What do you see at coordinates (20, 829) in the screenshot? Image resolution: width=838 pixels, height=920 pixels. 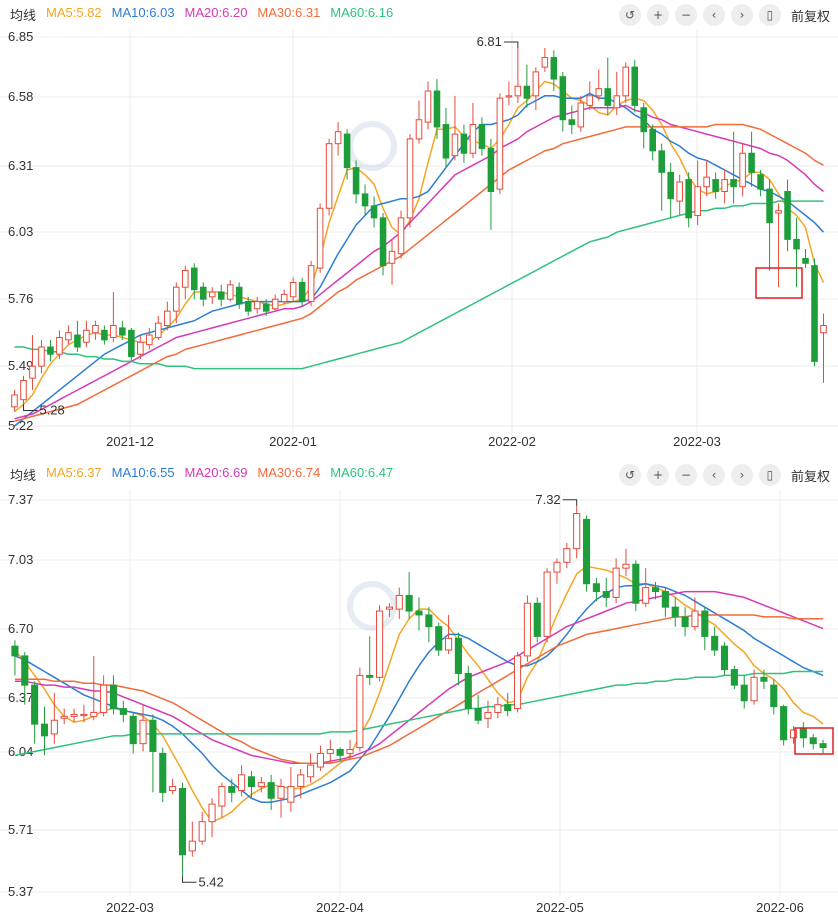 I see `y-tick-label: 5.71` at bounding box center [20, 829].